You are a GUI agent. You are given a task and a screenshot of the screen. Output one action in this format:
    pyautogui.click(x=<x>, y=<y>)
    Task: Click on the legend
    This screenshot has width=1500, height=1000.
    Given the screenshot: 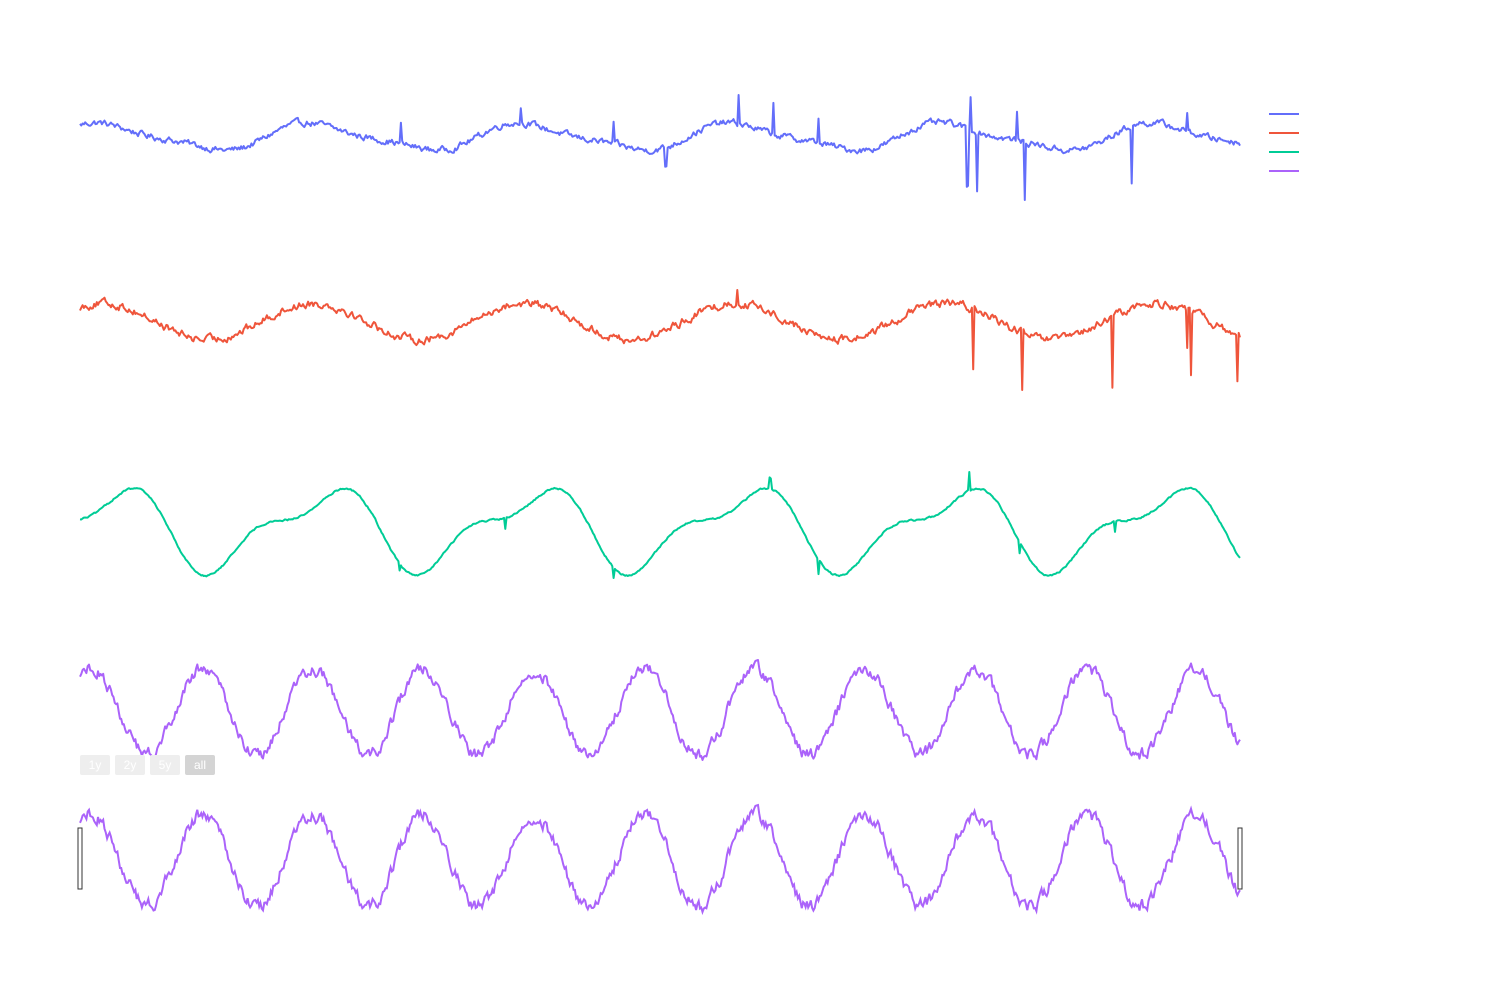 What is the action you would take?
    pyautogui.click(x=1284, y=142)
    